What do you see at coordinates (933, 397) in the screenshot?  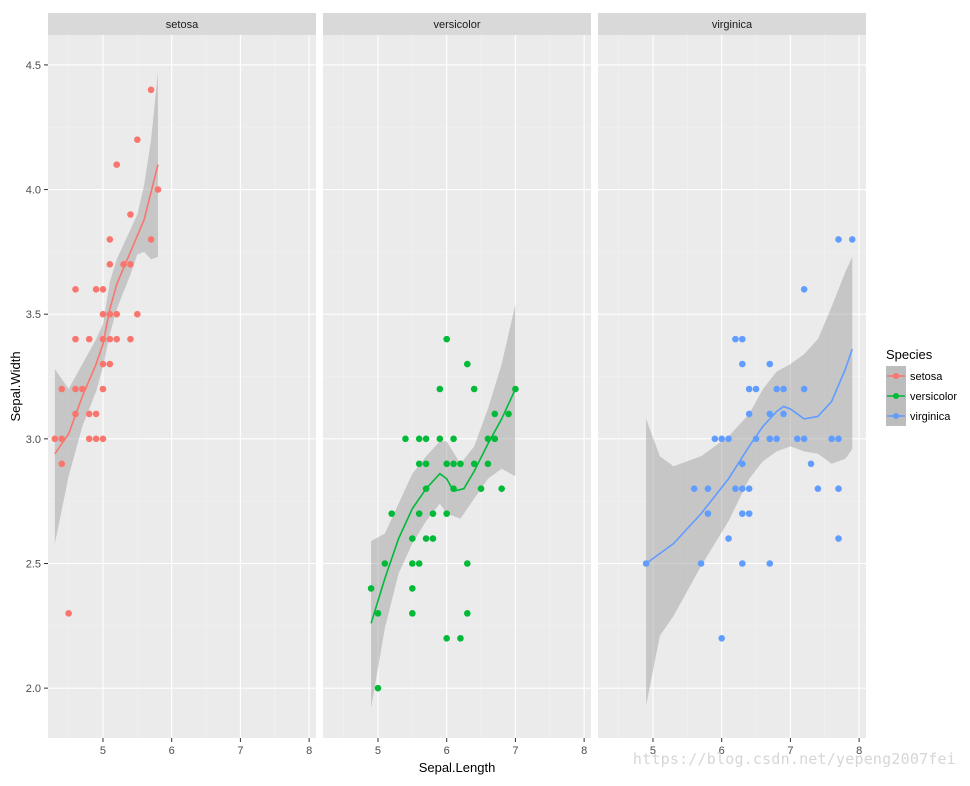 I see `legend-label: versicolor` at bounding box center [933, 397].